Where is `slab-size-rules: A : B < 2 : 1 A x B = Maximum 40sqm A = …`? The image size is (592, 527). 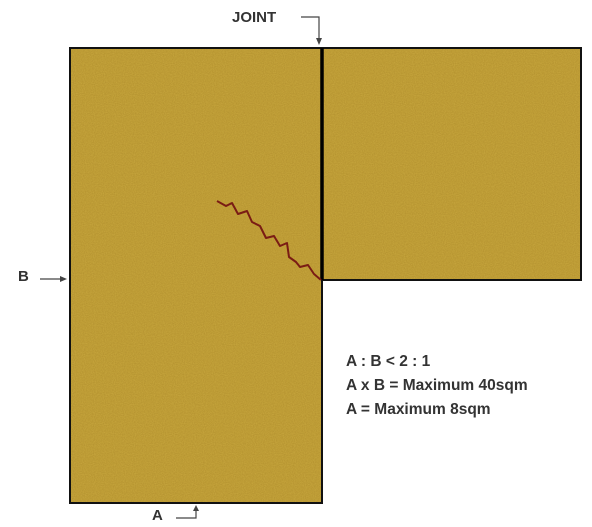 slab-size-rules: A : B < 2 : 1 A x B = Maximum 40sqm A = … is located at coordinates (437, 386).